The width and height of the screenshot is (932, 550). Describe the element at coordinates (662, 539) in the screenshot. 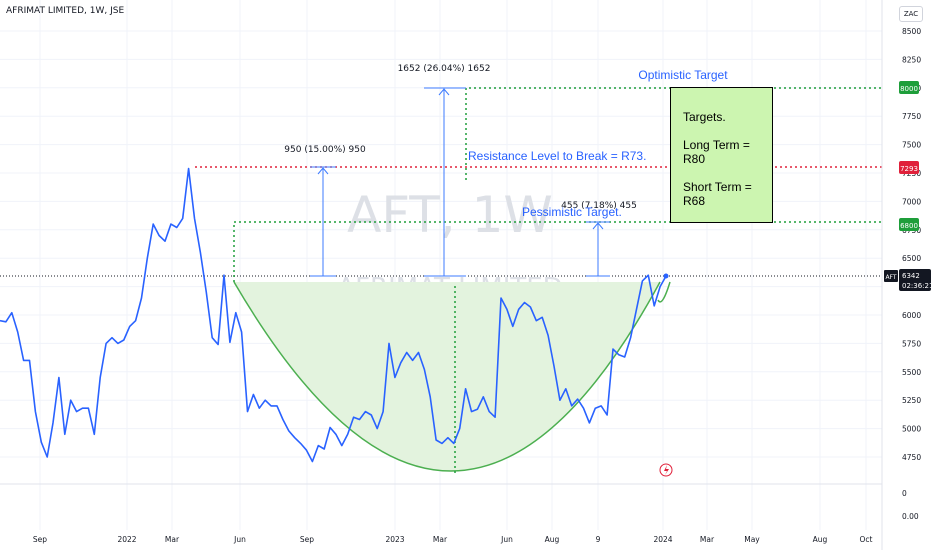

I see `x-tick-label: 2024` at that location.